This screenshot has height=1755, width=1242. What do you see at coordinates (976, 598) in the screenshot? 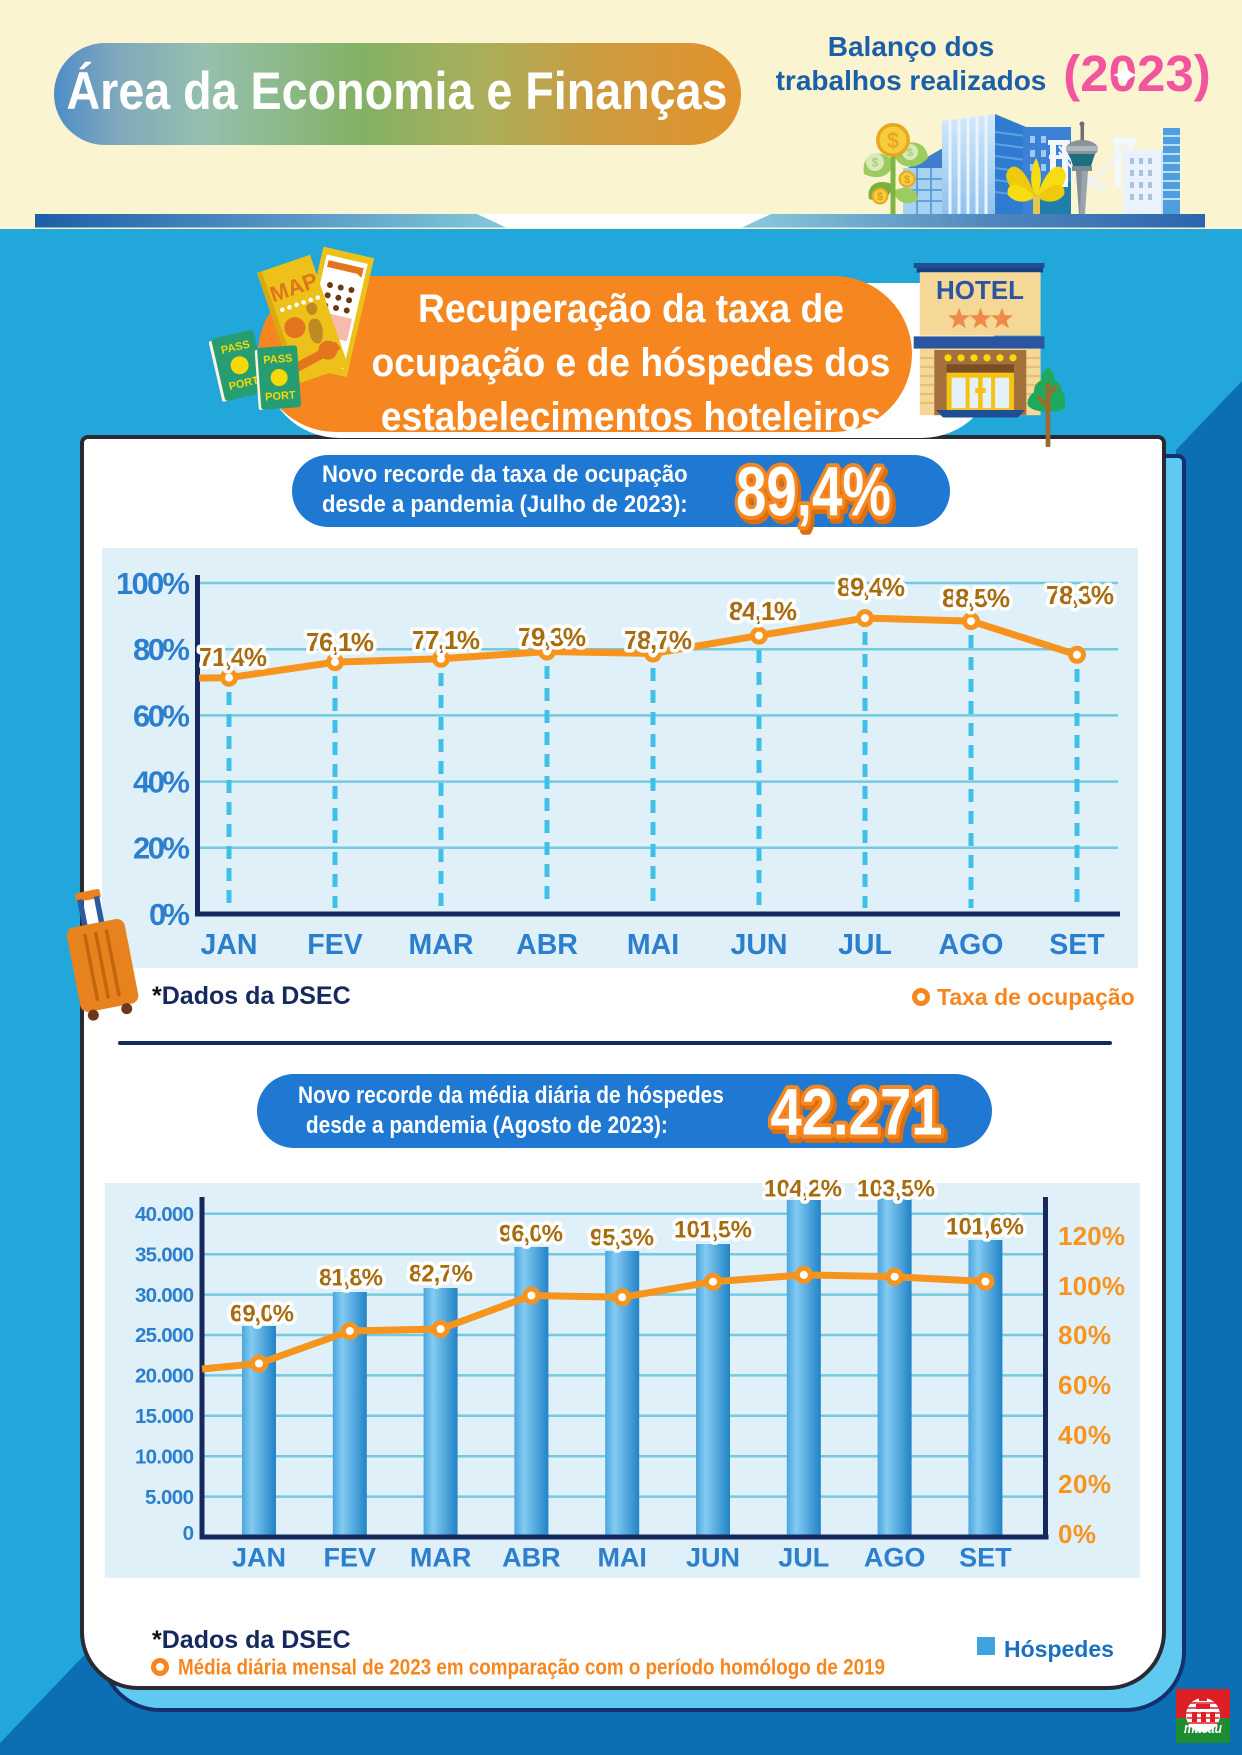
I see `svg-text: 88,5%` at bounding box center [976, 598].